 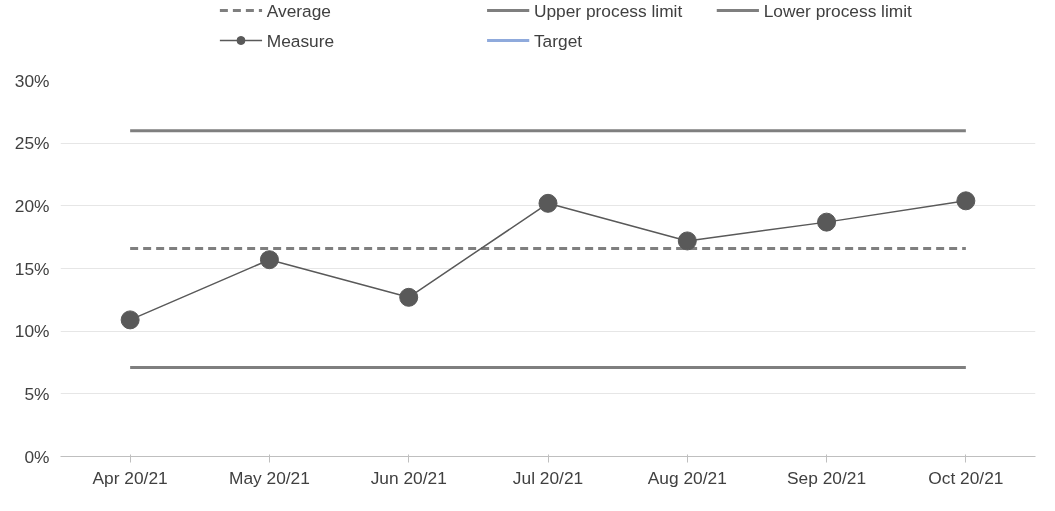 What do you see at coordinates (298, 10) in the screenshot?
I see `legend-label: Average` at bounding box center [298, 10].